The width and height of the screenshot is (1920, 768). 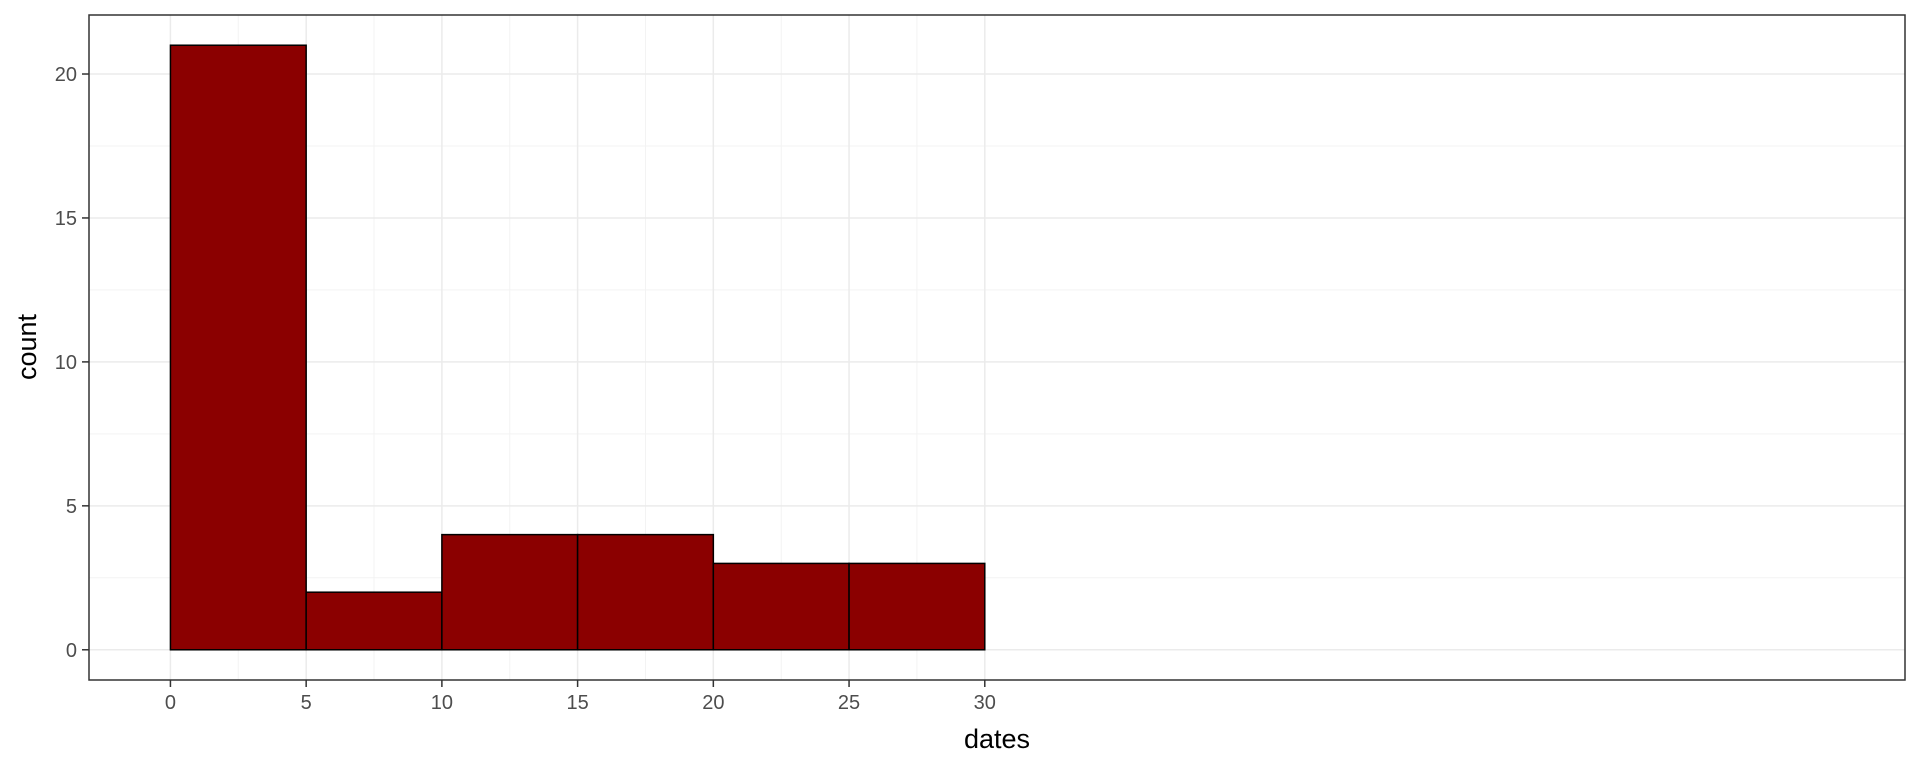 I want to click on x-tick-label: 15, so click(x=577, y=703).